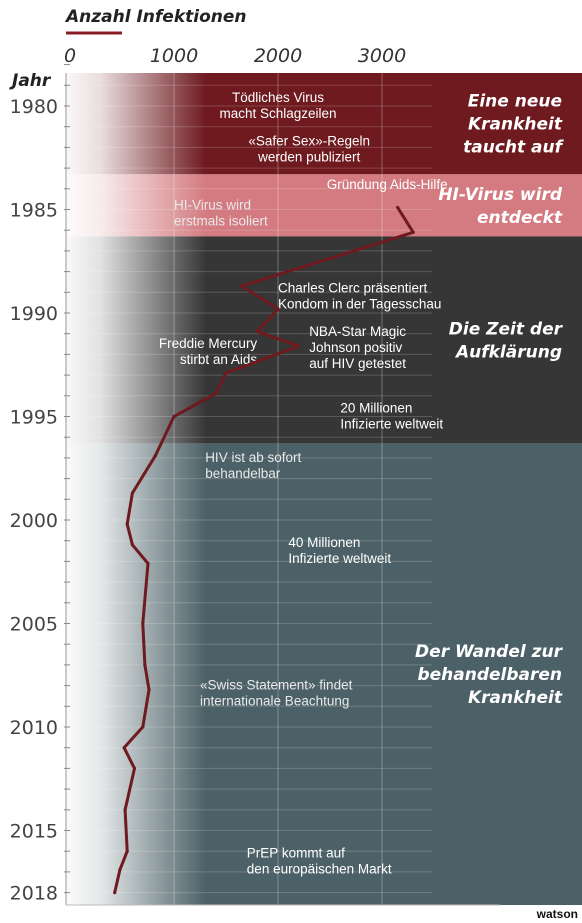 This screenshot has height=923, width=582. I want to click on y-tick-label: 2018, so click(34, 894).